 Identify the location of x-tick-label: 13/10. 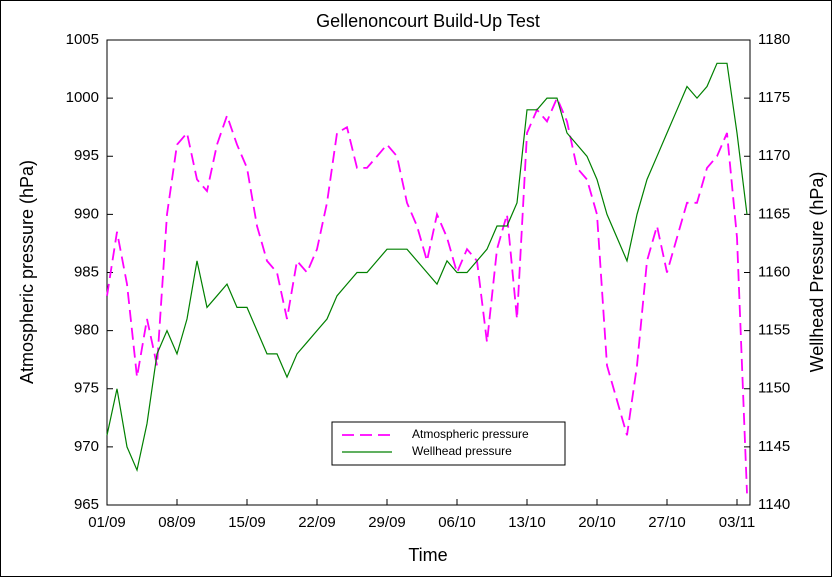
(527, 522).